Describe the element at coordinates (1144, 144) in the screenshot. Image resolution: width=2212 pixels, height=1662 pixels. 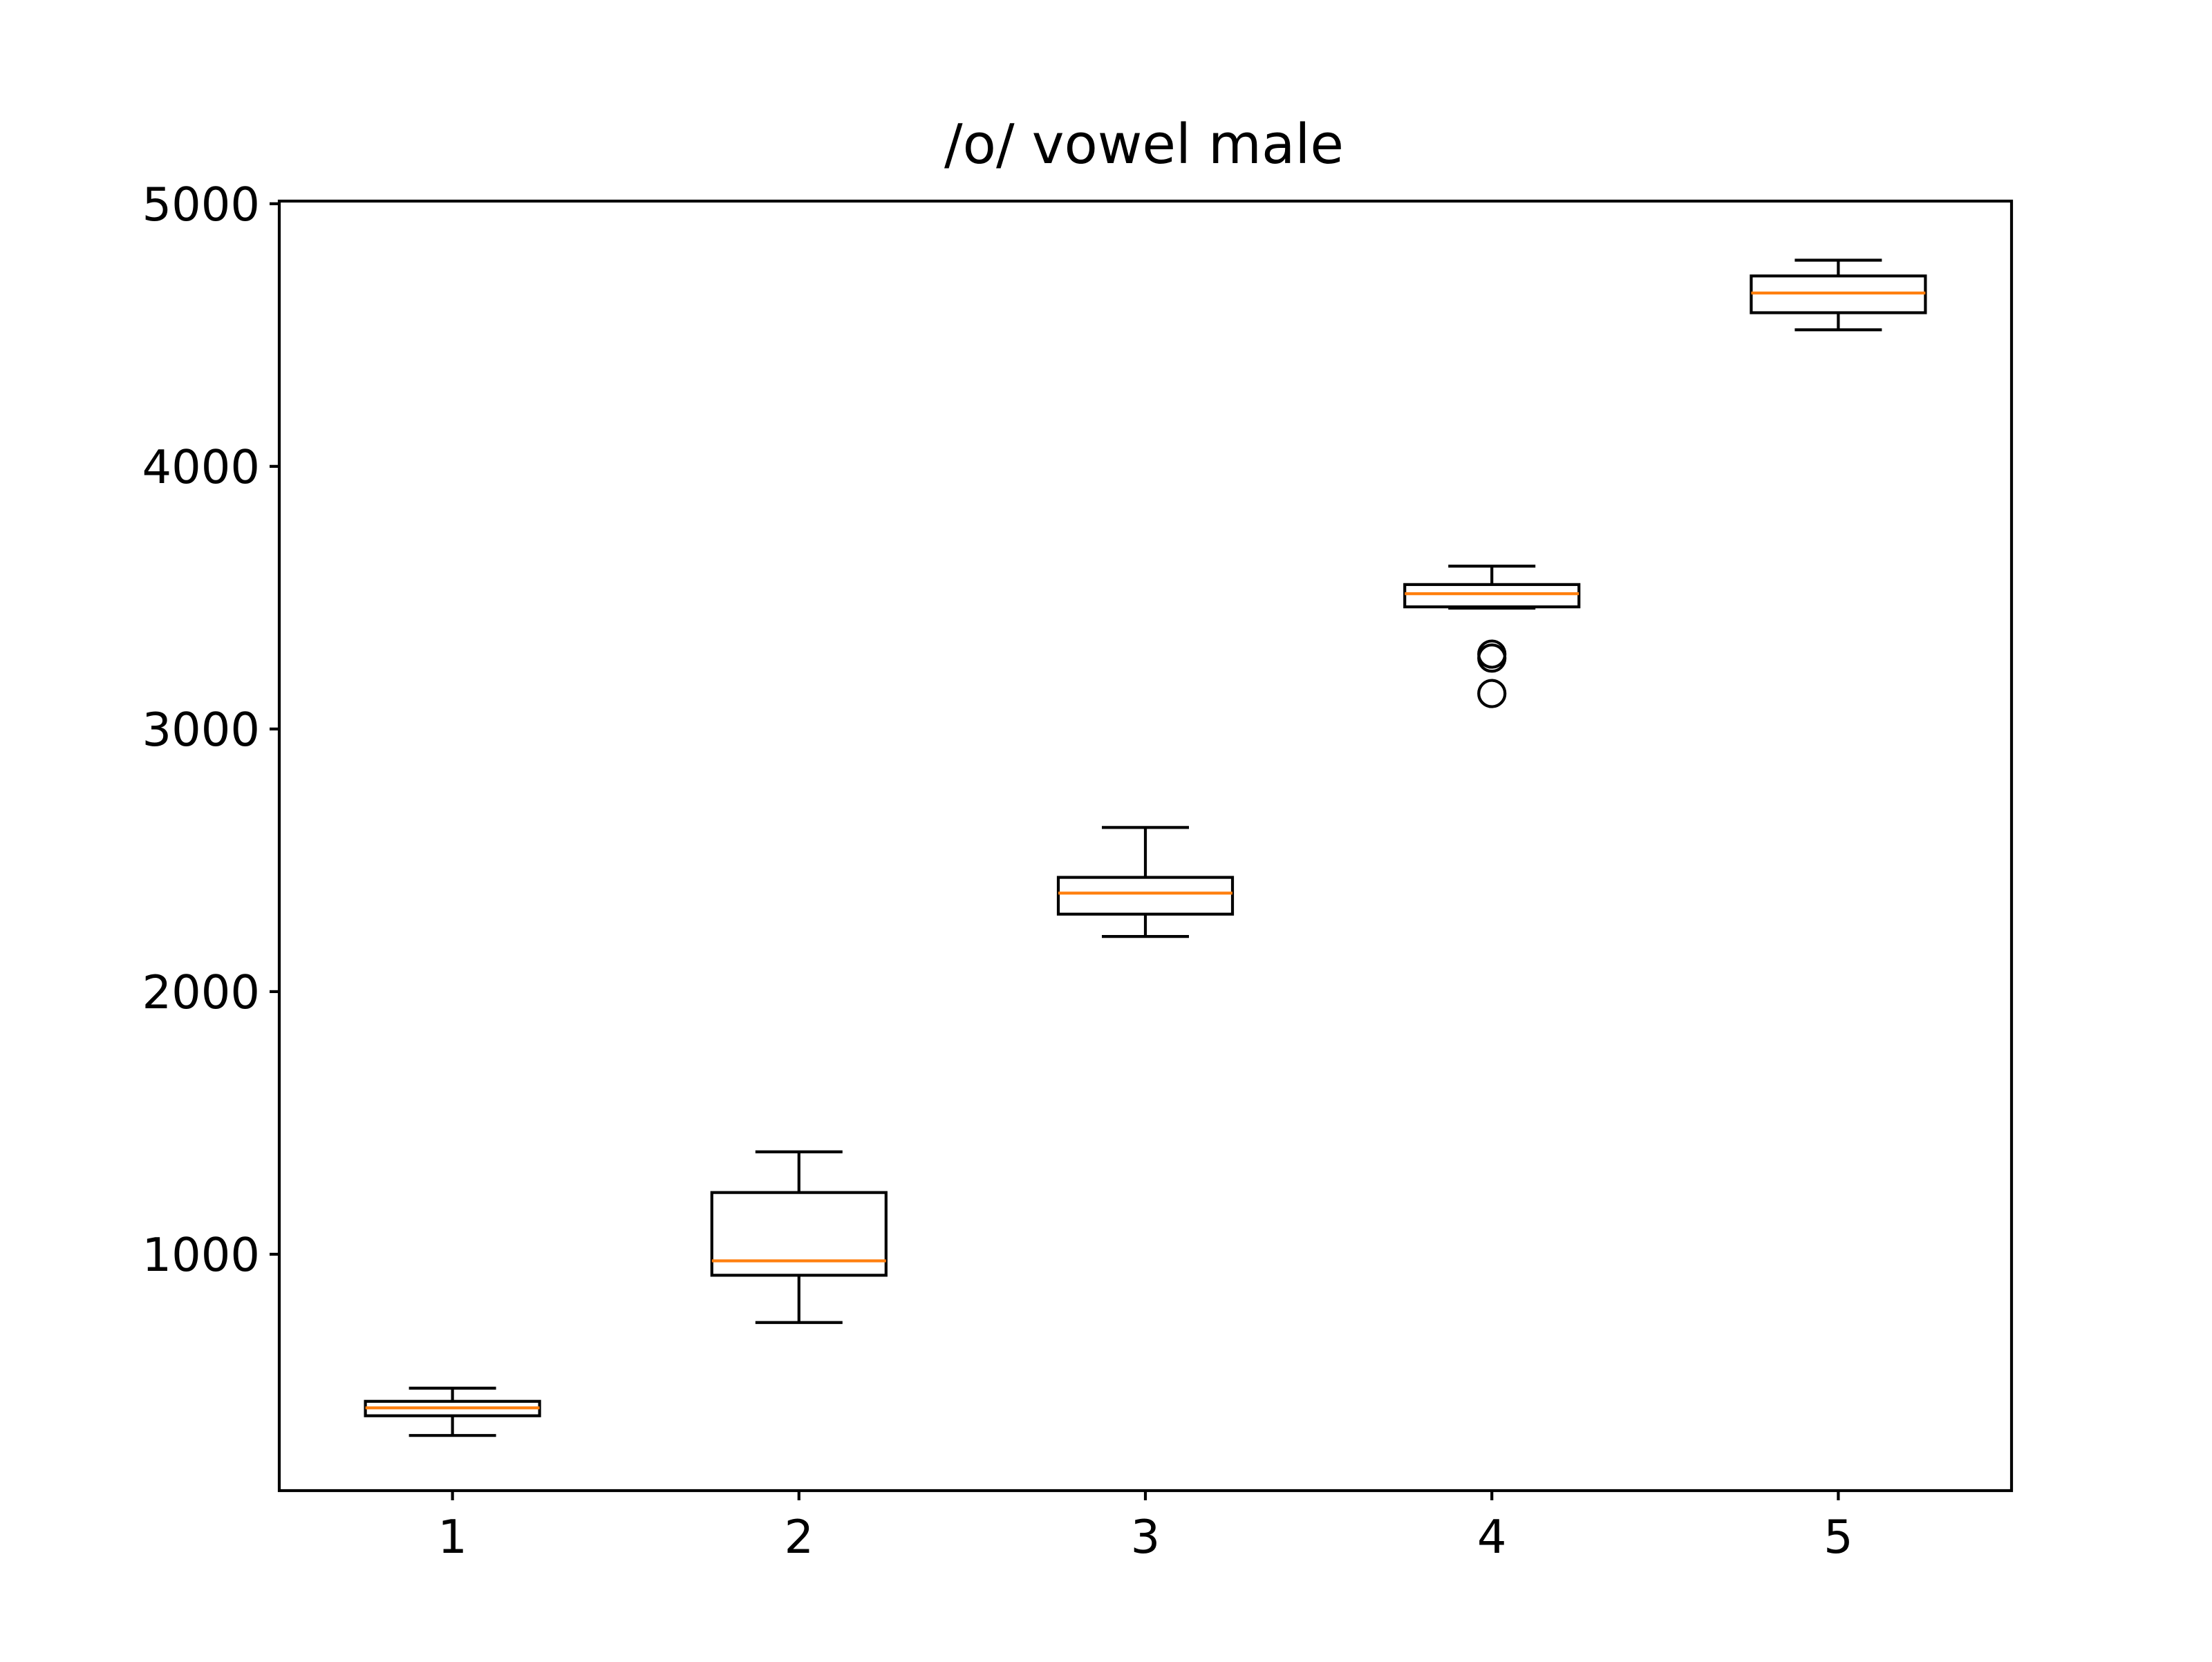
I see `chart-title: /o/ vowel male` at that location.